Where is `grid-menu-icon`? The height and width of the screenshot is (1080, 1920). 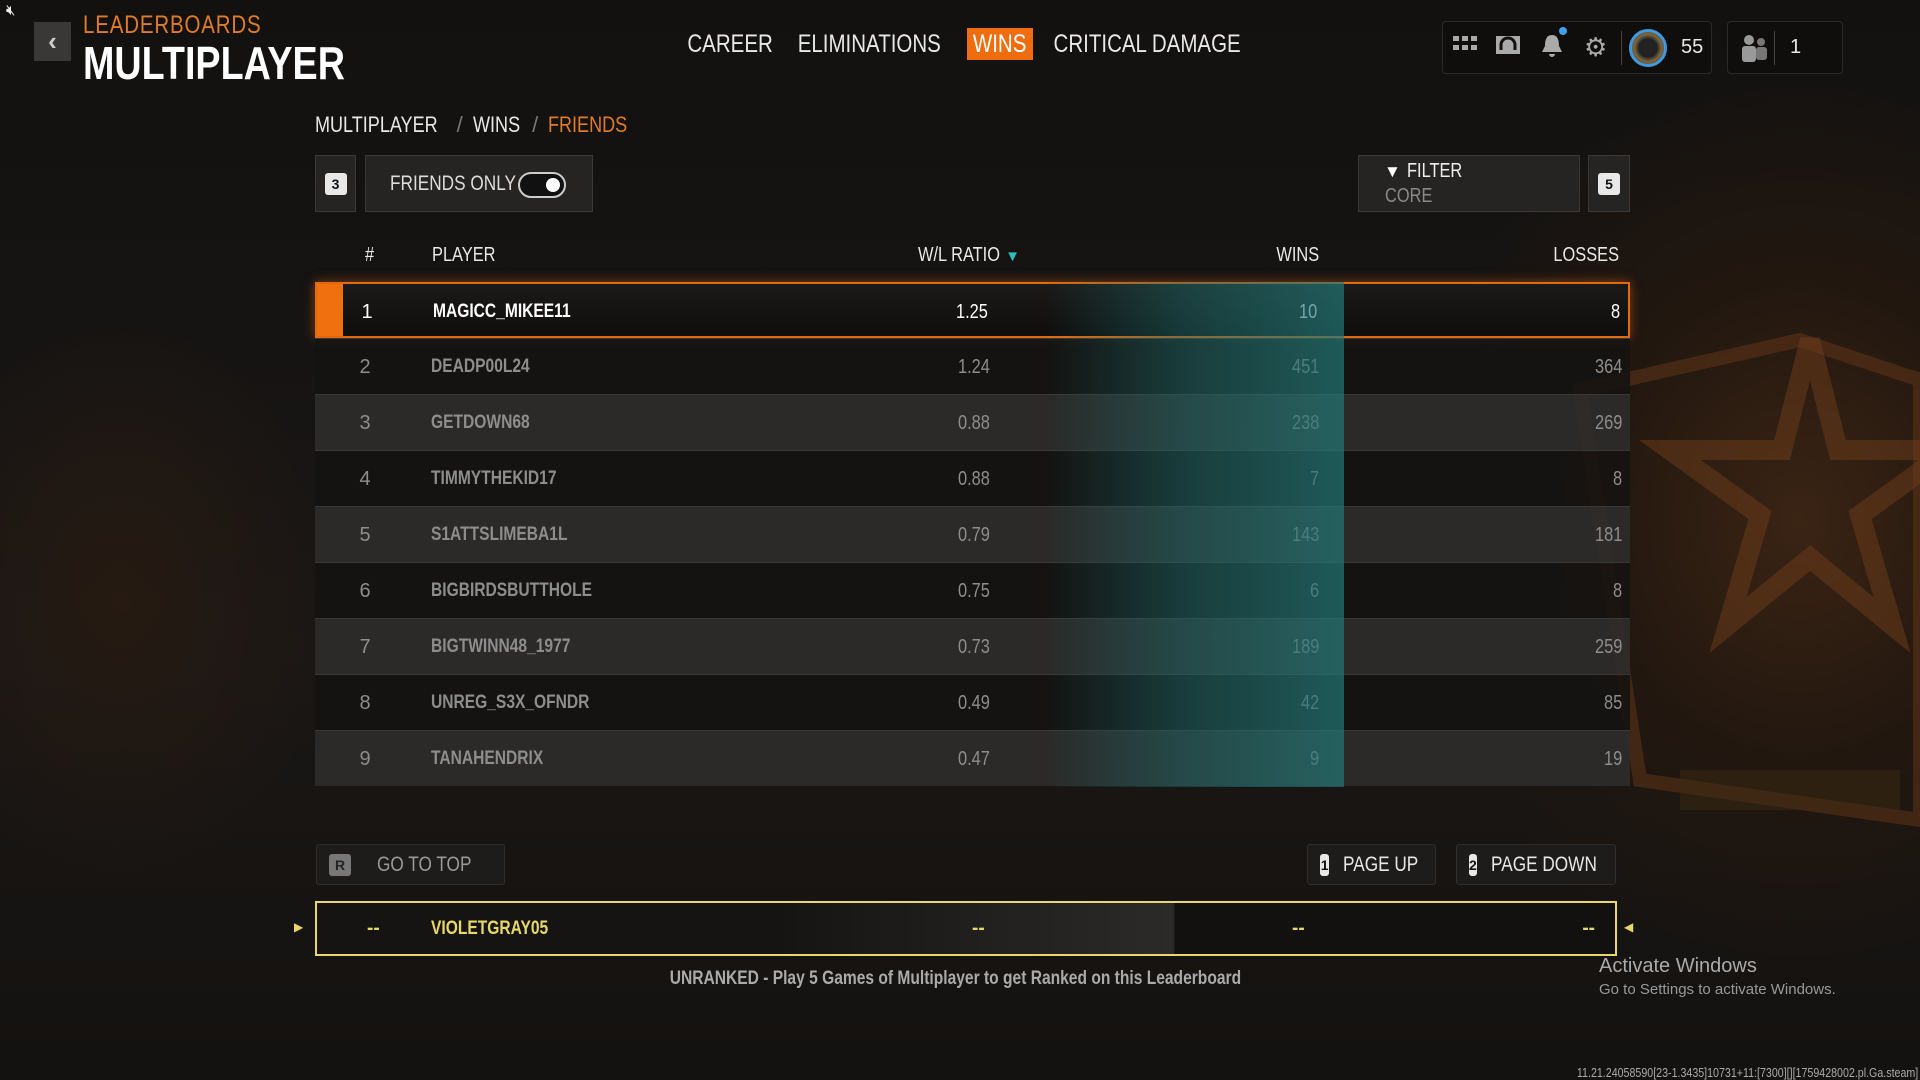
grid-menu-icon is located at coordinates (1466, 47).